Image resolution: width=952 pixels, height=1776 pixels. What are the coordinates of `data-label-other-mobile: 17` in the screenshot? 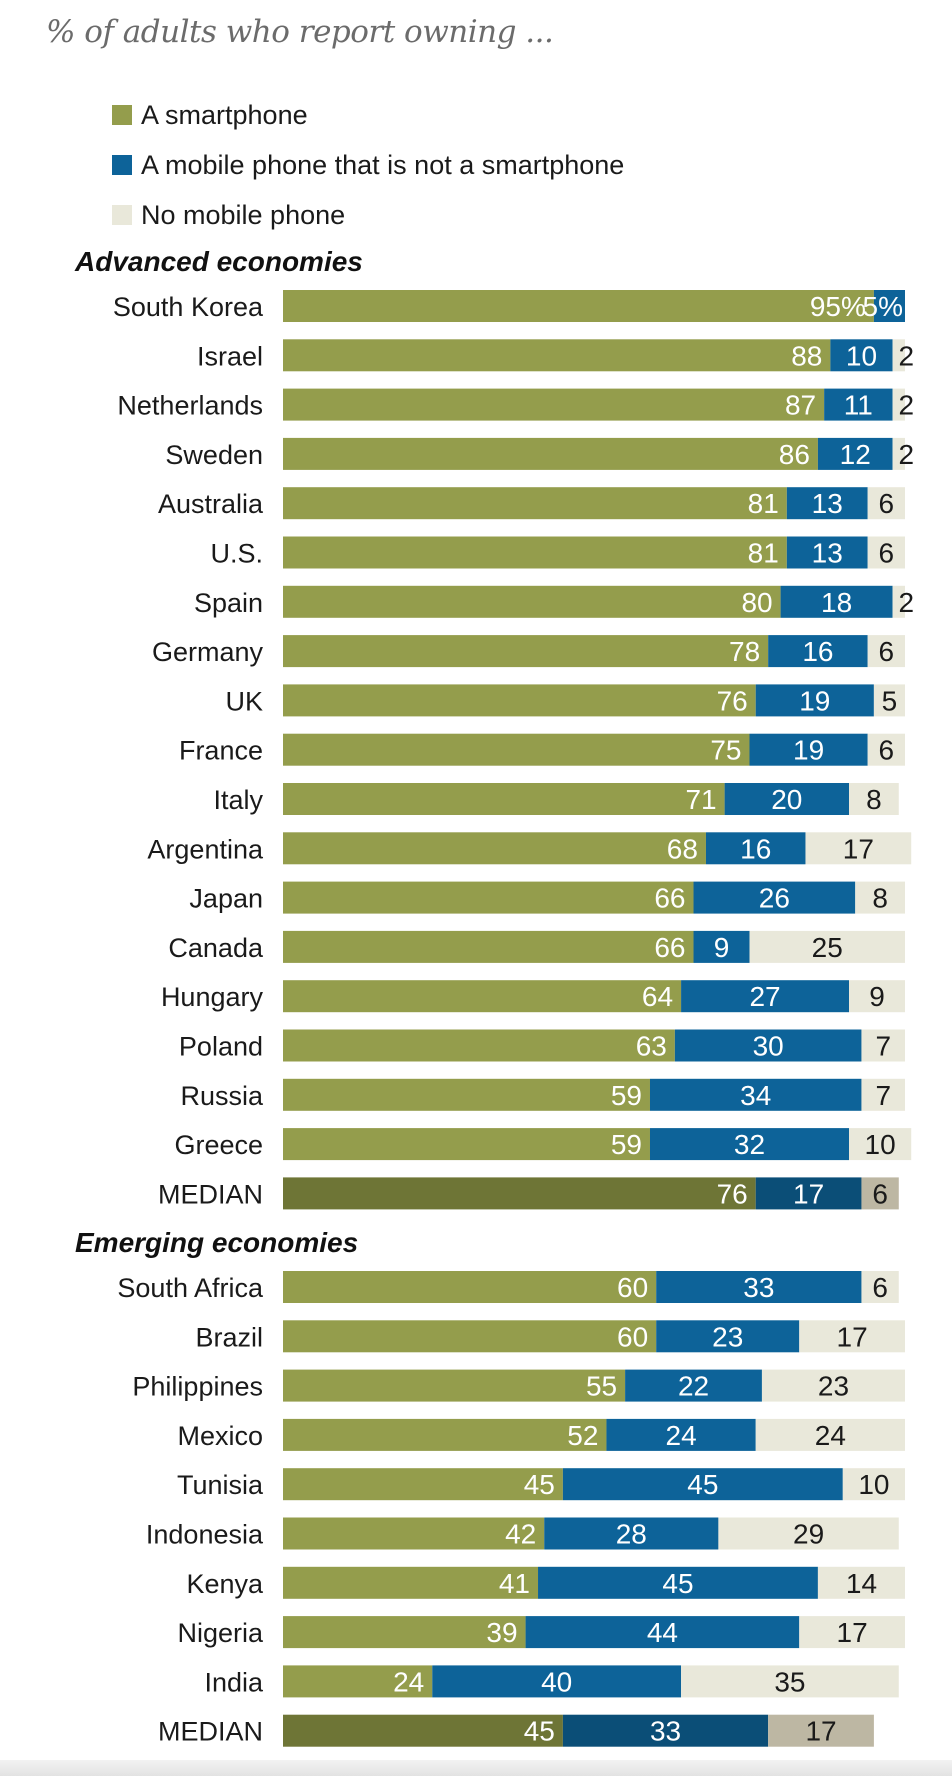 It's located at (808, 1193).